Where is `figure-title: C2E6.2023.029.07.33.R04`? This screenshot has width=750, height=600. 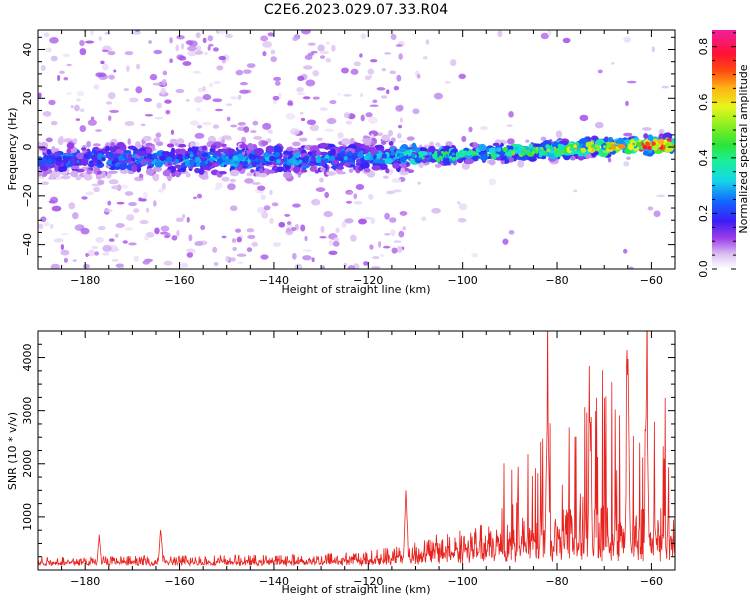
figure-title: C2E6.2023.029.07.33.R04 is located at coordinates (356, 10).